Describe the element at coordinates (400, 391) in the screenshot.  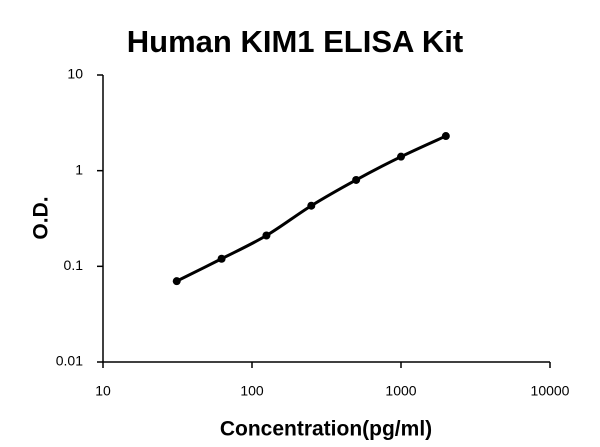
I see `x-tick-label: 1000` at that location.